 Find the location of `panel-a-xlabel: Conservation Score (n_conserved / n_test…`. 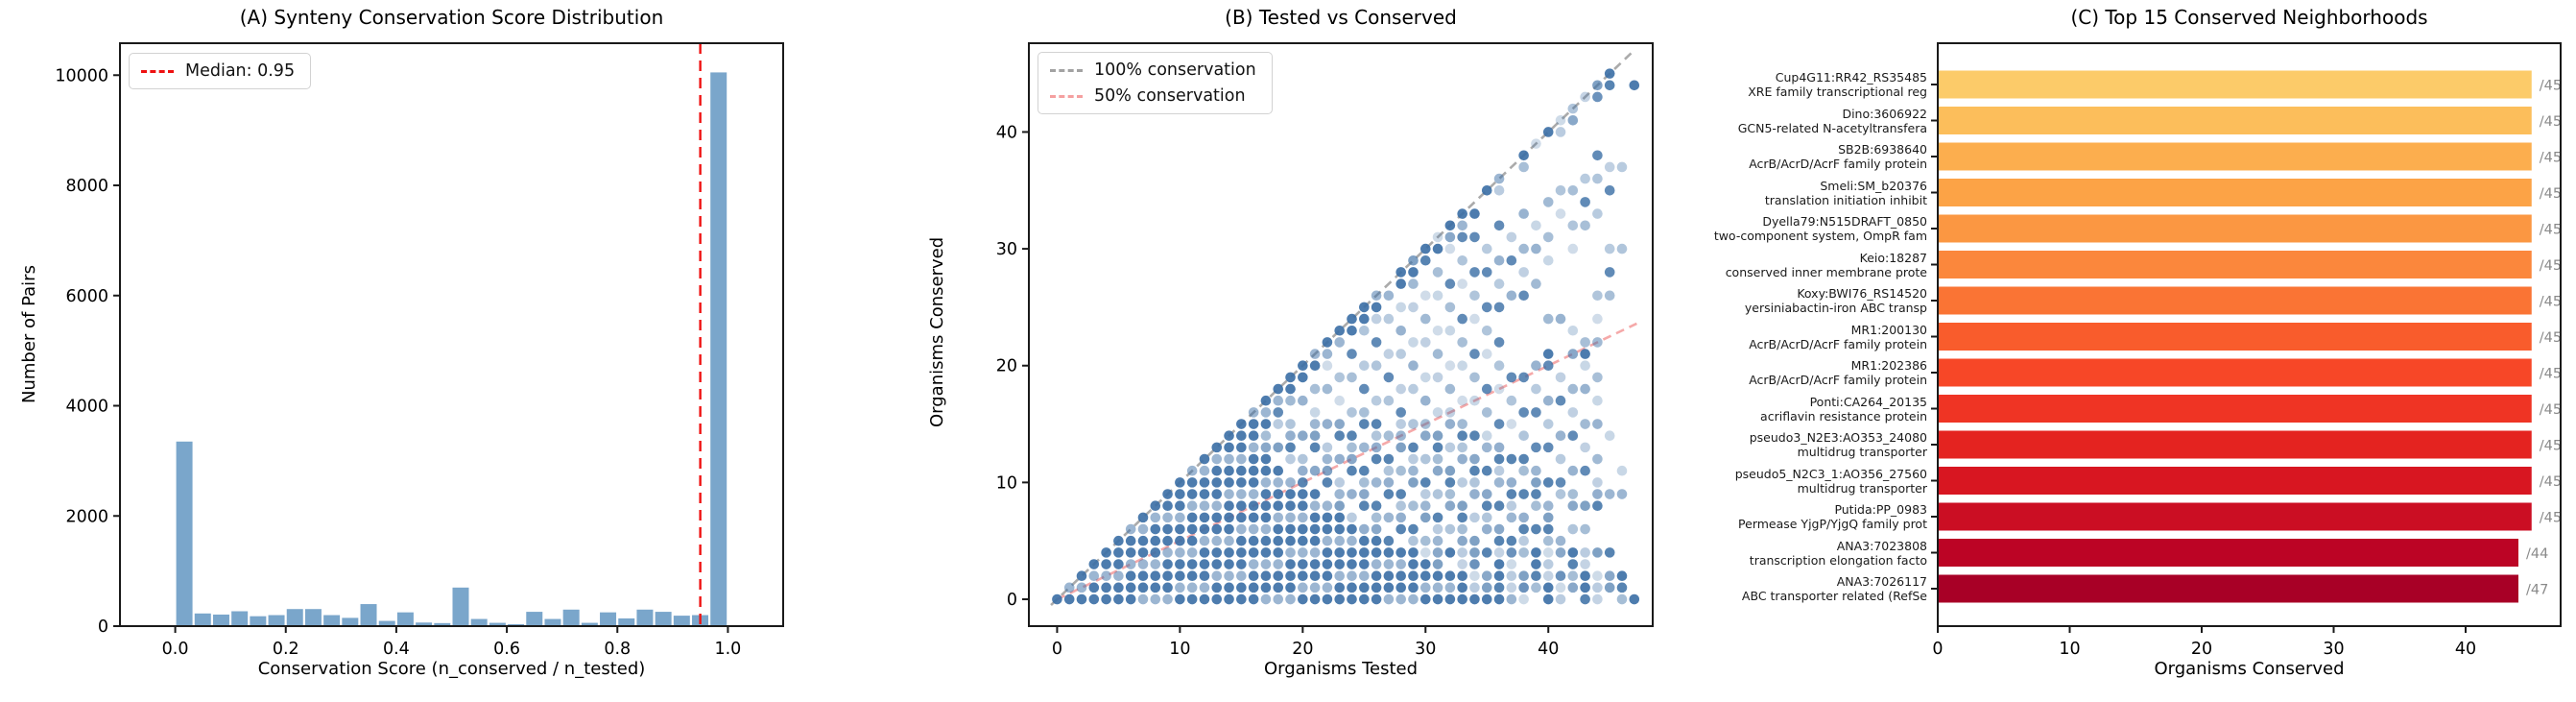

panel-a-xlabel: Conservation Score (n_conserved / n_test… is located at coordinates (451, 669).